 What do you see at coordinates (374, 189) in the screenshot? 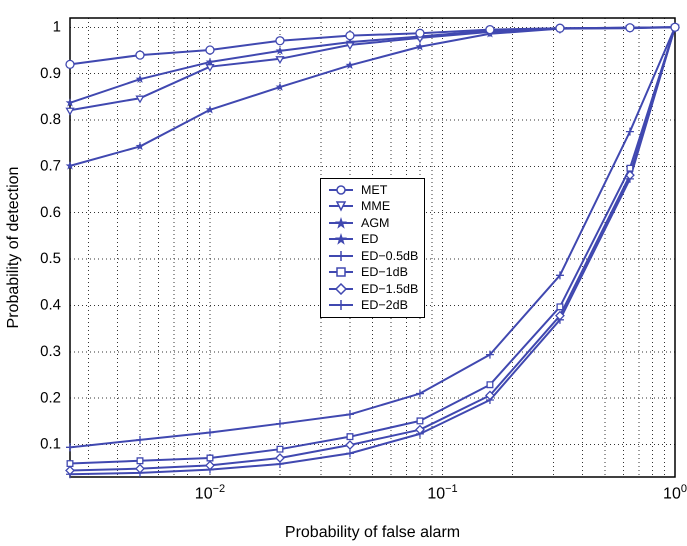
I see `legend-label: MET` at bounding box center [374, 189].